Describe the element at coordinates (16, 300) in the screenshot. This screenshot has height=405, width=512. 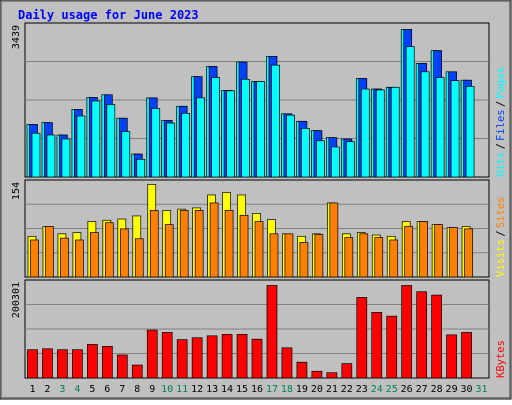
I see `y-max-label-bottom: 200301` at that location.